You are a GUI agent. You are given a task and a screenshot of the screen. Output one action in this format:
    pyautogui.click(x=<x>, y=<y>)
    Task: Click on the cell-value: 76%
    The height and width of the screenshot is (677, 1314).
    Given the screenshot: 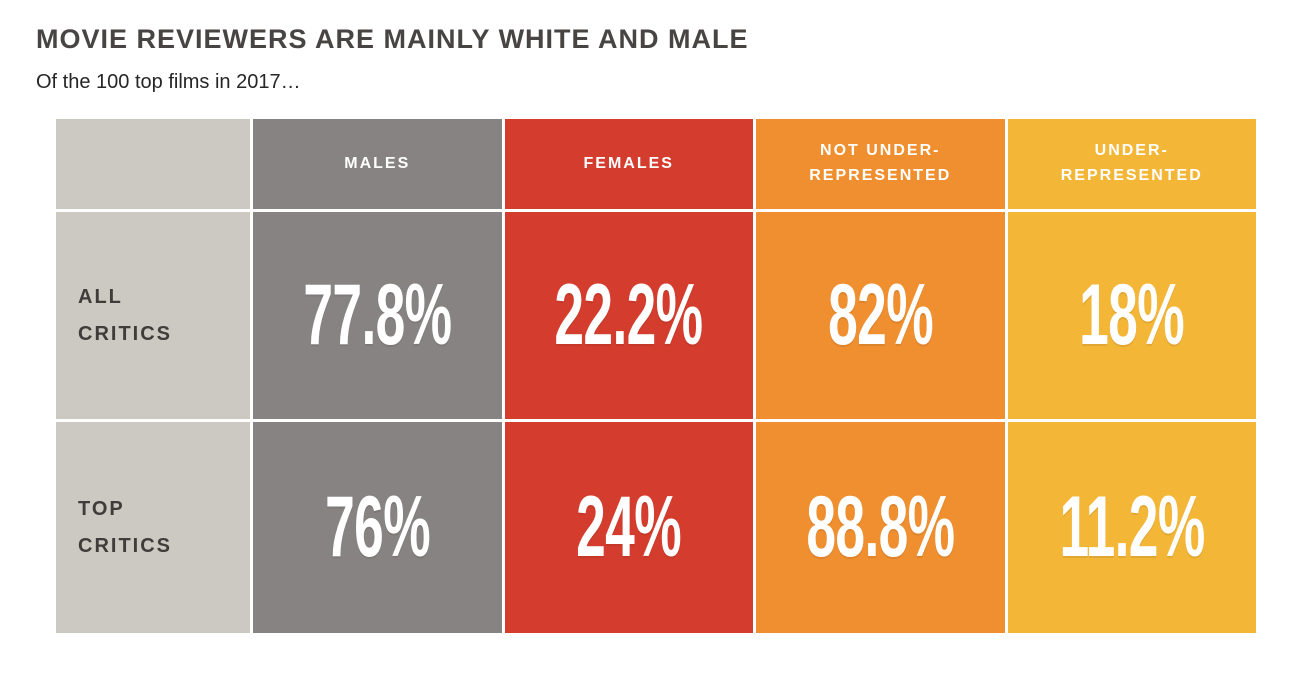 What is the action you would take?
    pyautogui.click(x=377, y=527)
    